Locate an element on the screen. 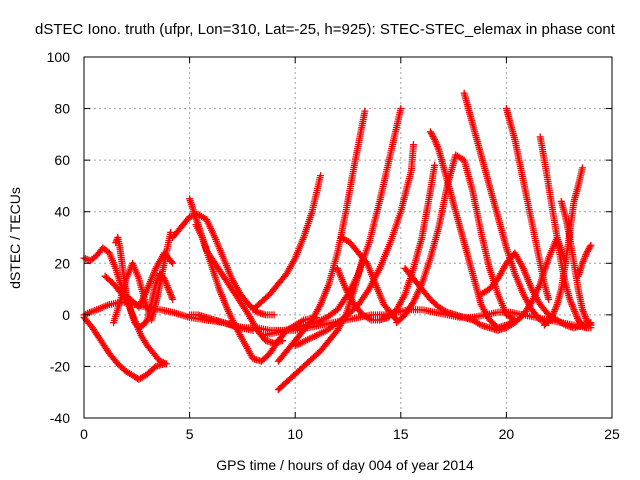 This screenshot has width=640, height=480. y-tick-label: 100 is located at coordinates (59, 57).